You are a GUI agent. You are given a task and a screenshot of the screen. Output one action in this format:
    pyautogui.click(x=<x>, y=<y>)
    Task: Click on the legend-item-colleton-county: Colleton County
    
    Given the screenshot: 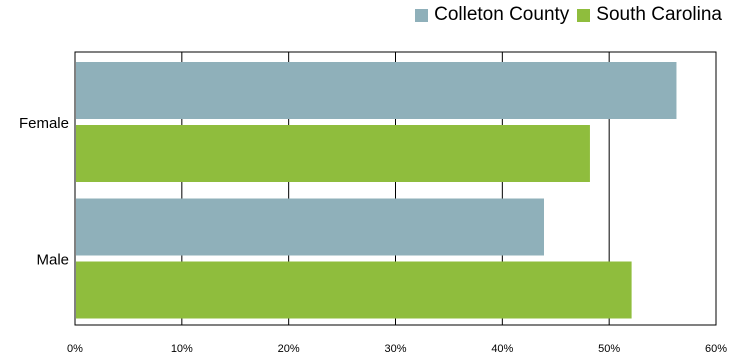 What is the action you would take?
    pyautogui.click(x=492, y=15)
    